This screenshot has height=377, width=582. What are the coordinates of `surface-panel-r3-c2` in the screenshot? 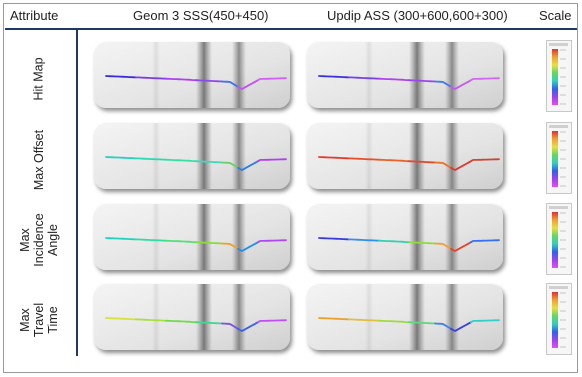 It's located at (409, 241).